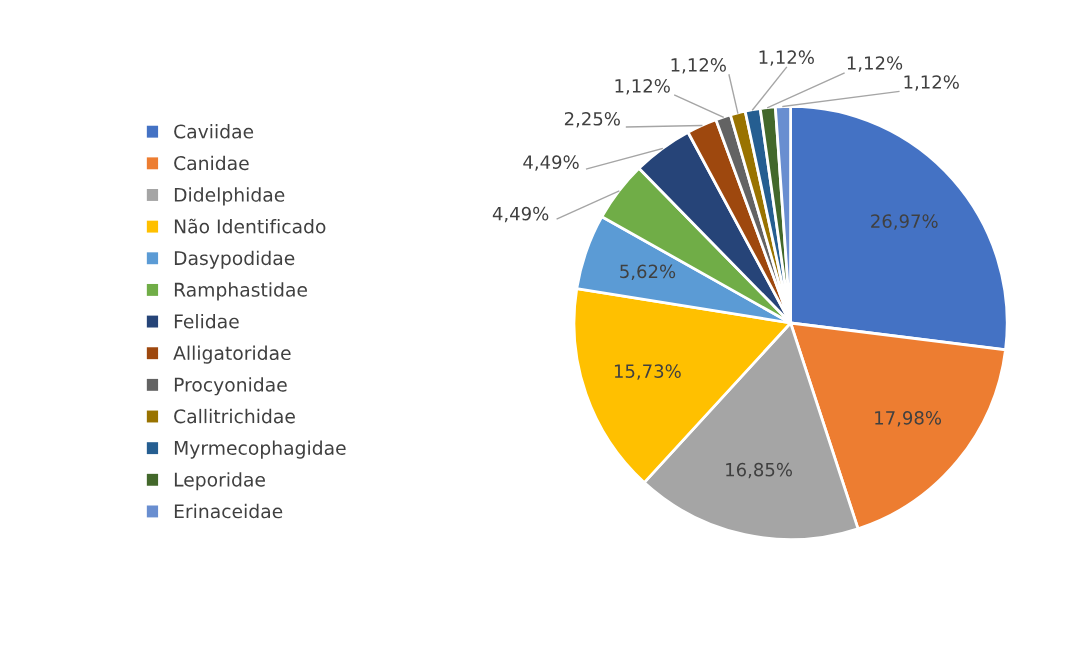 Image resolution: width=1083 pixels, height=646 pixels. What do you see at coordinates (230, 386) in the screenshot?
I see `legend-label: Procyonidae` at bounding box center [230, 386].